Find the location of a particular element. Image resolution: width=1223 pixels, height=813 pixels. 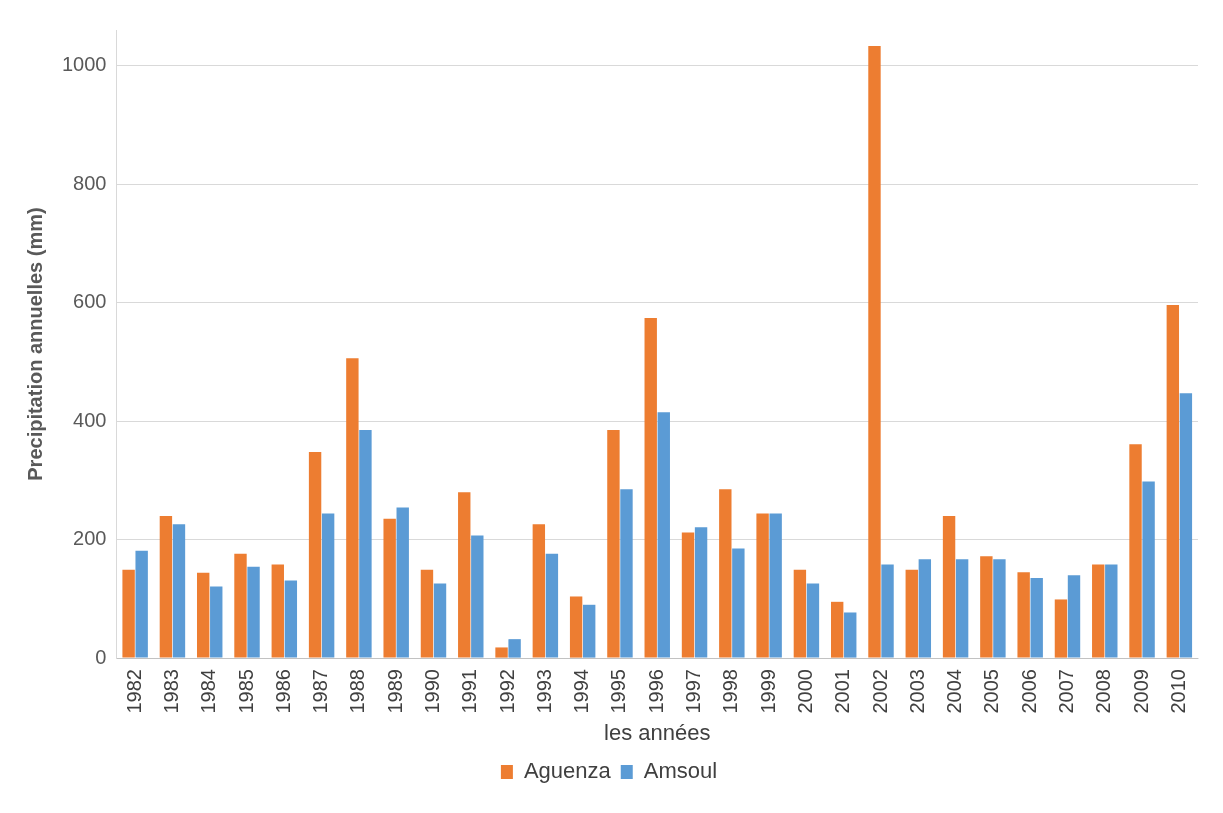

x-tick-label: 2007 is located at coordinates (1065, 691).